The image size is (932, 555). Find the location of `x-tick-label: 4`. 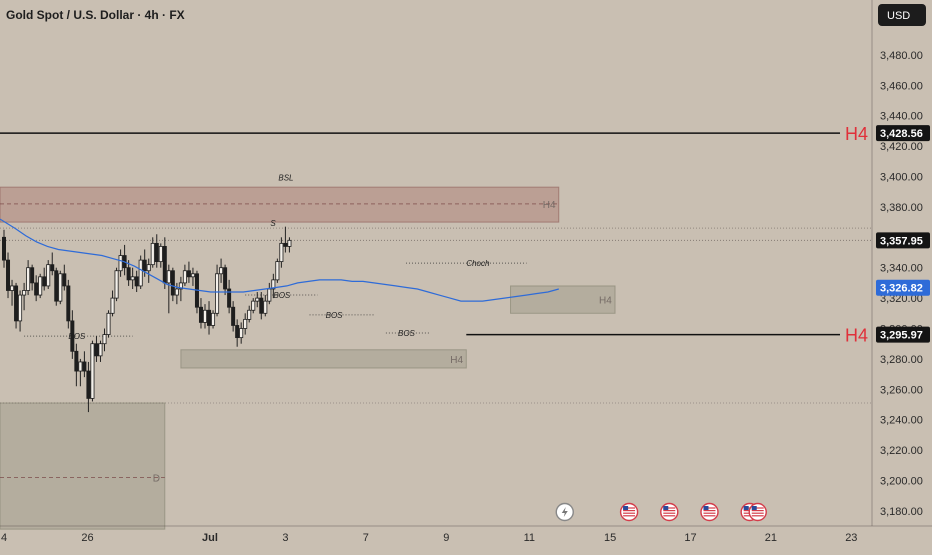

x-tick-label: 4 is located at coordinates (4, 538).